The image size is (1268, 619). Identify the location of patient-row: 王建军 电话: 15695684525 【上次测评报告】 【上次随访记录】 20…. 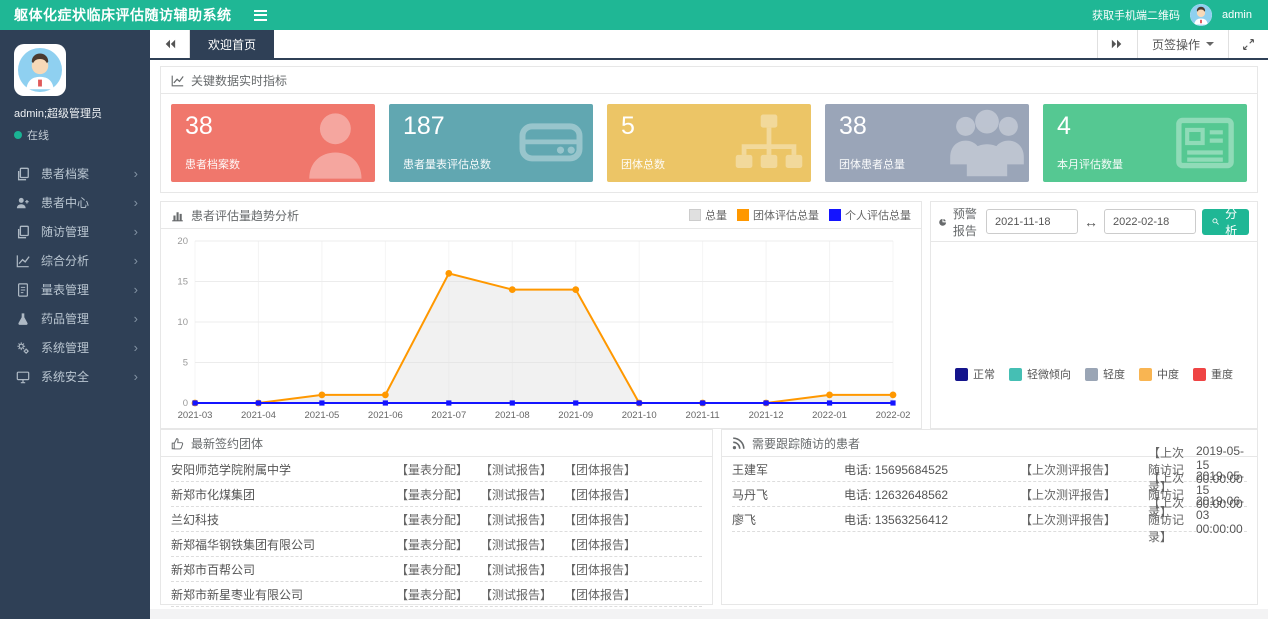
(989, 469).